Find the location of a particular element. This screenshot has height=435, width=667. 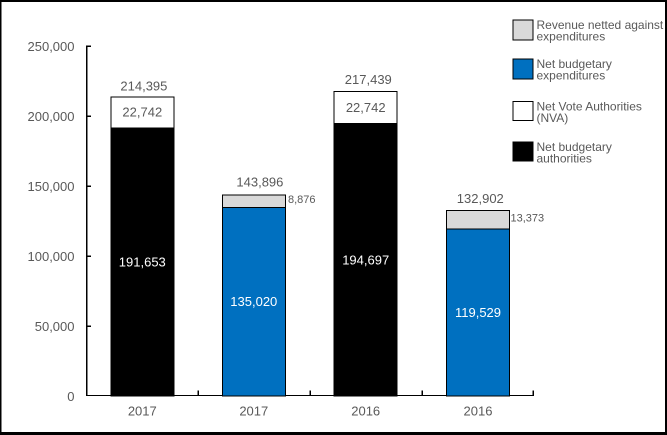

svg-text: Revenue netted against is located at coordinates (600, 25).